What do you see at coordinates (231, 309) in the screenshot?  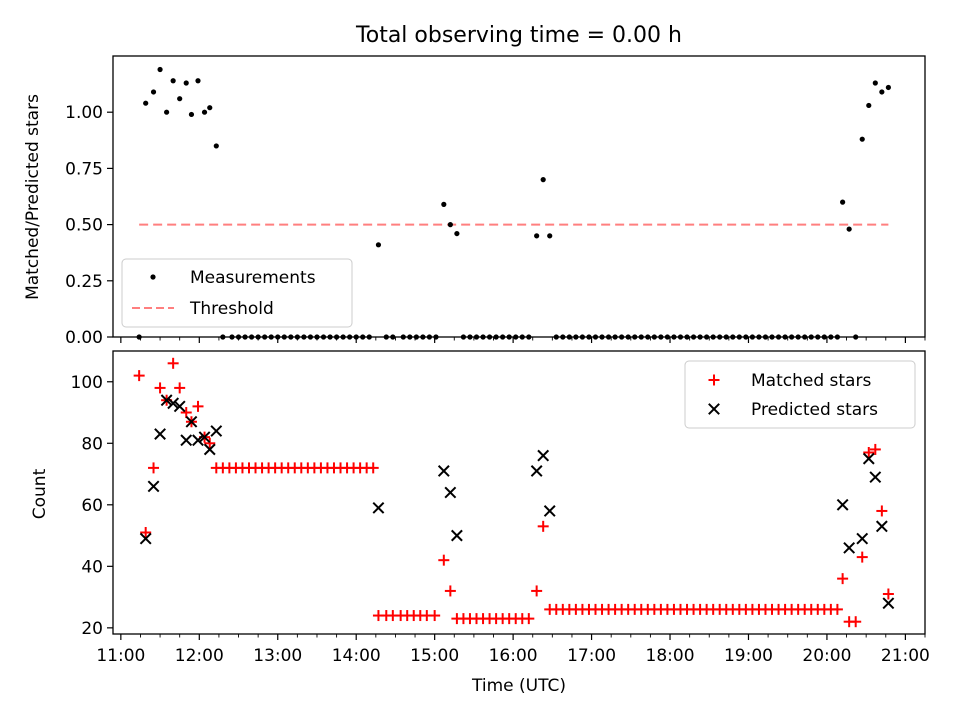 I see `legend-label: Threshold` at bounding box center [231, 309].